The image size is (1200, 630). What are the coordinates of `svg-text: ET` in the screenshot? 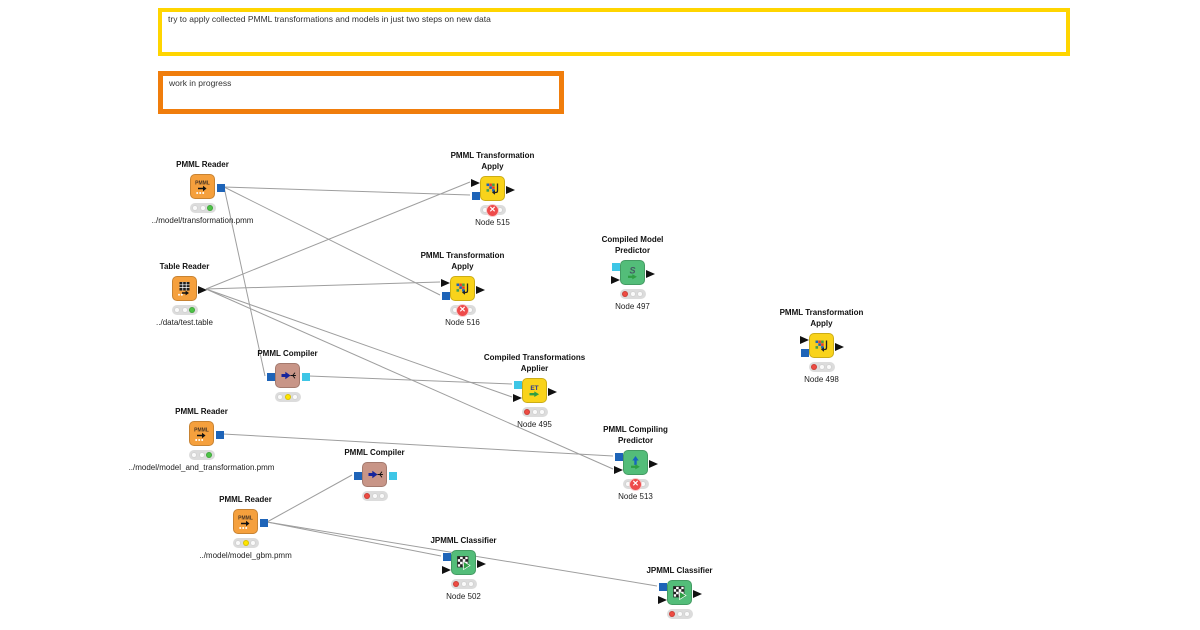 It's located at (534, 388).